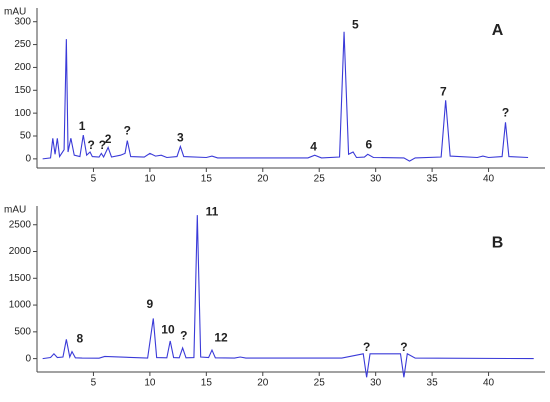  I want to click on y-tick-label: 2000, so click(20, 251).